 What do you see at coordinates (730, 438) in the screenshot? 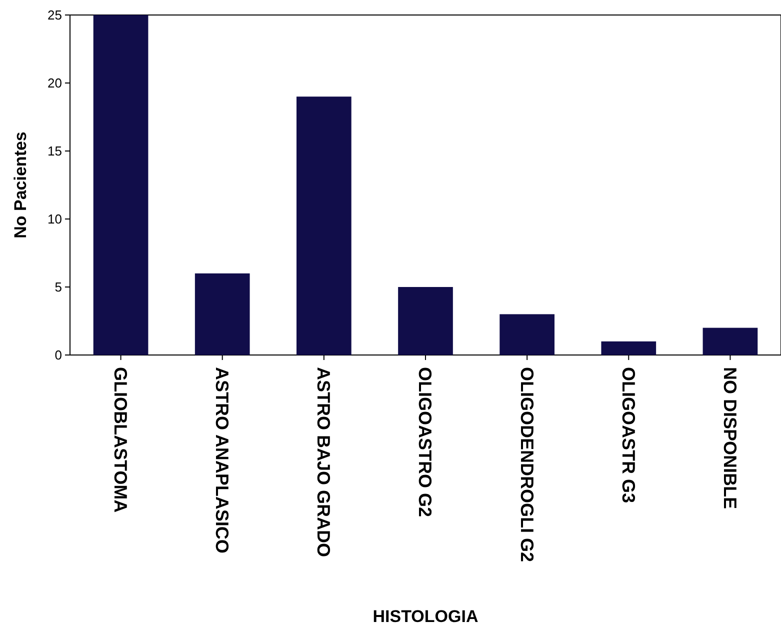
I see `x-tick-label: NO DISPONIBLE` at bounding box center [730, 438].